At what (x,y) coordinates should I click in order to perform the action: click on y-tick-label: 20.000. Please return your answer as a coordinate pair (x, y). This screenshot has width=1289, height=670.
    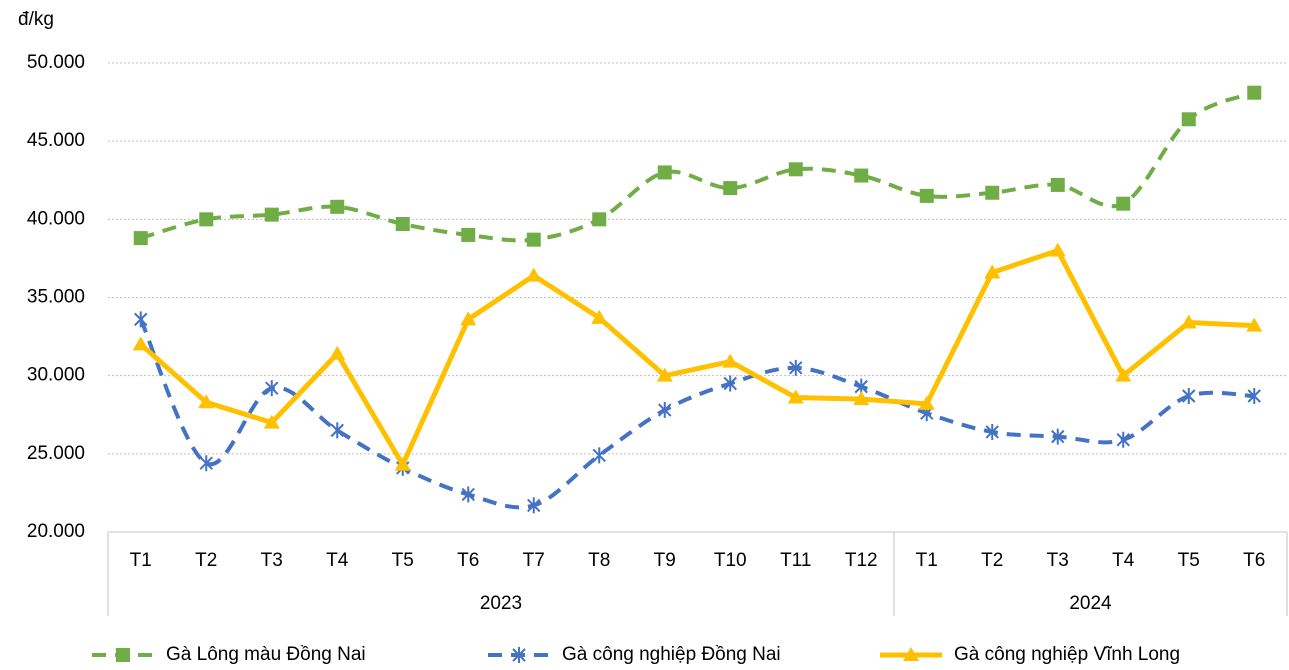
    Looking at the image, I should click on (56, 531).